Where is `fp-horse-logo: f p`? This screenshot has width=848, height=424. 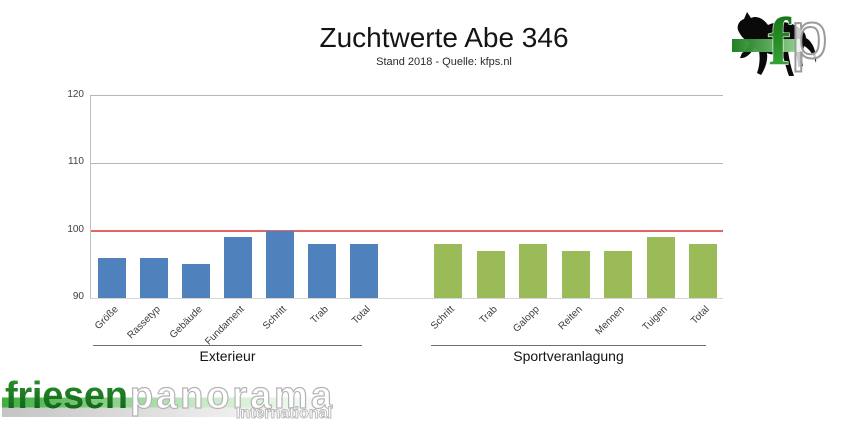
fp-horse-logo: f p is located at coordinates (780, 43).